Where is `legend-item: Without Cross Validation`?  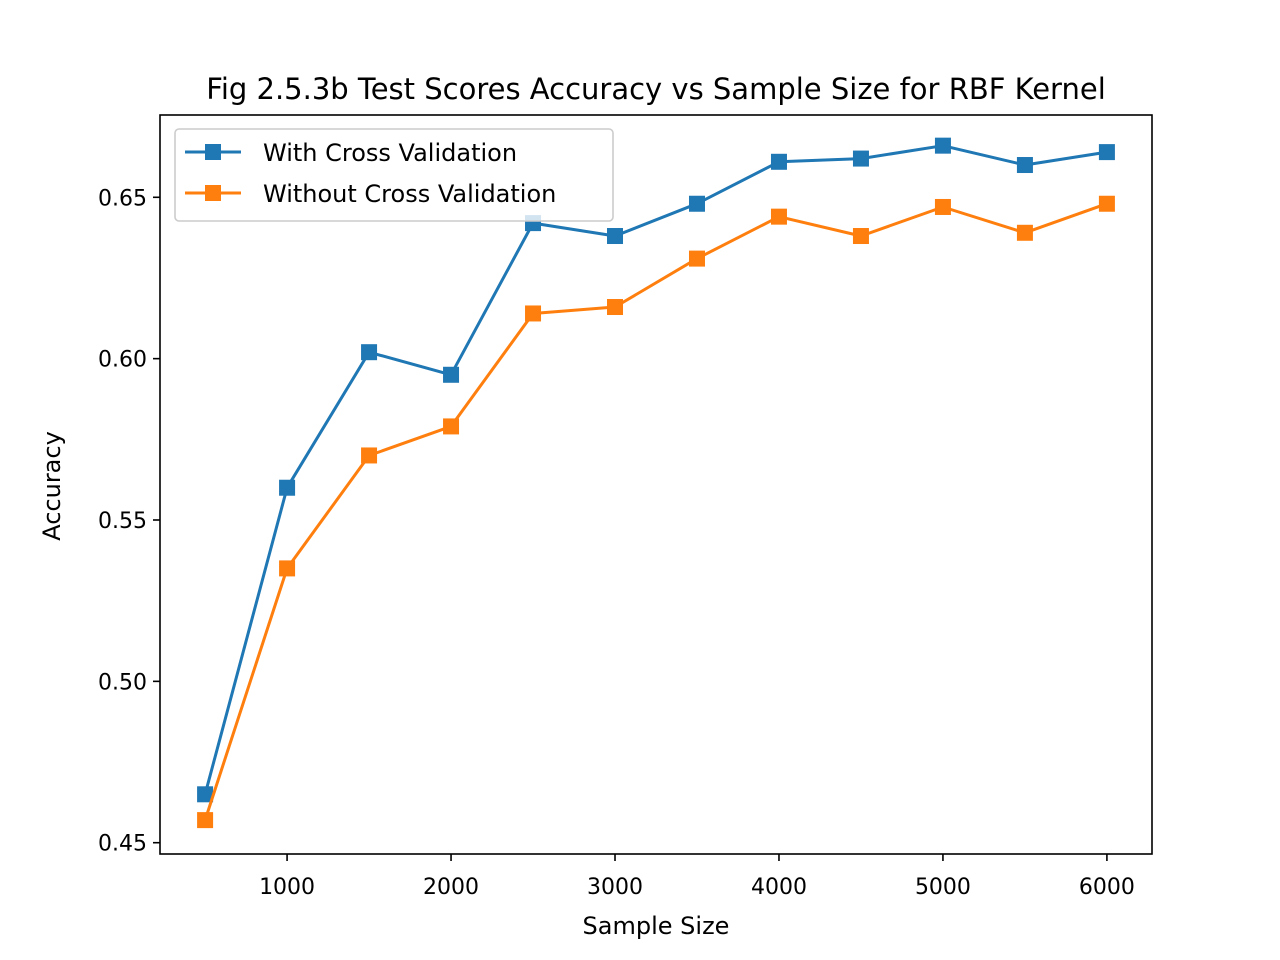
legend-item: Without Cross Validation is located at coordinates (370, 194).